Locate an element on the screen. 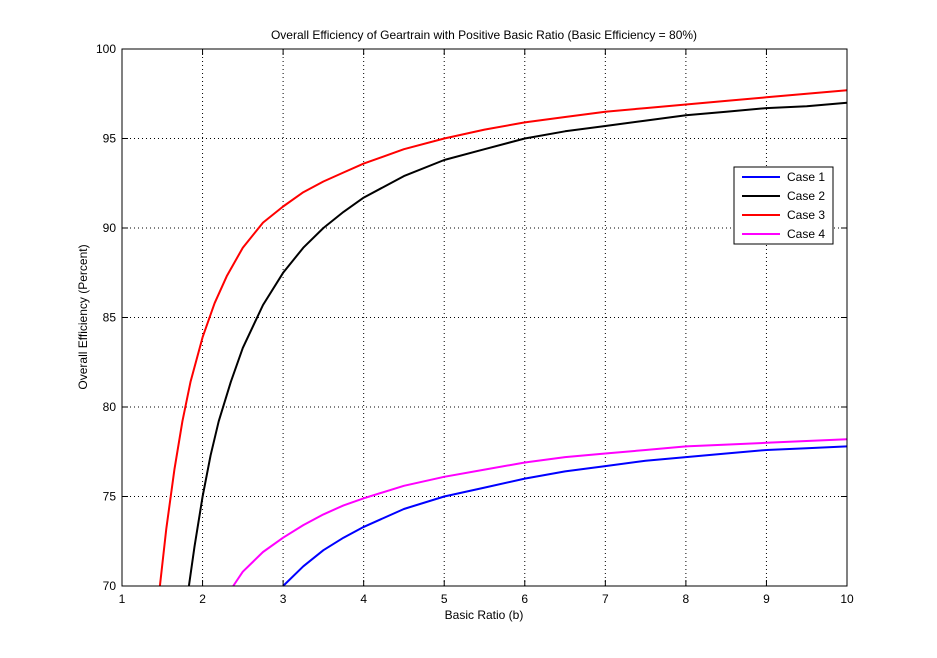  y-tick-labels: 70 75 80 85 90 95 100 is located at coordinates (106, 317).